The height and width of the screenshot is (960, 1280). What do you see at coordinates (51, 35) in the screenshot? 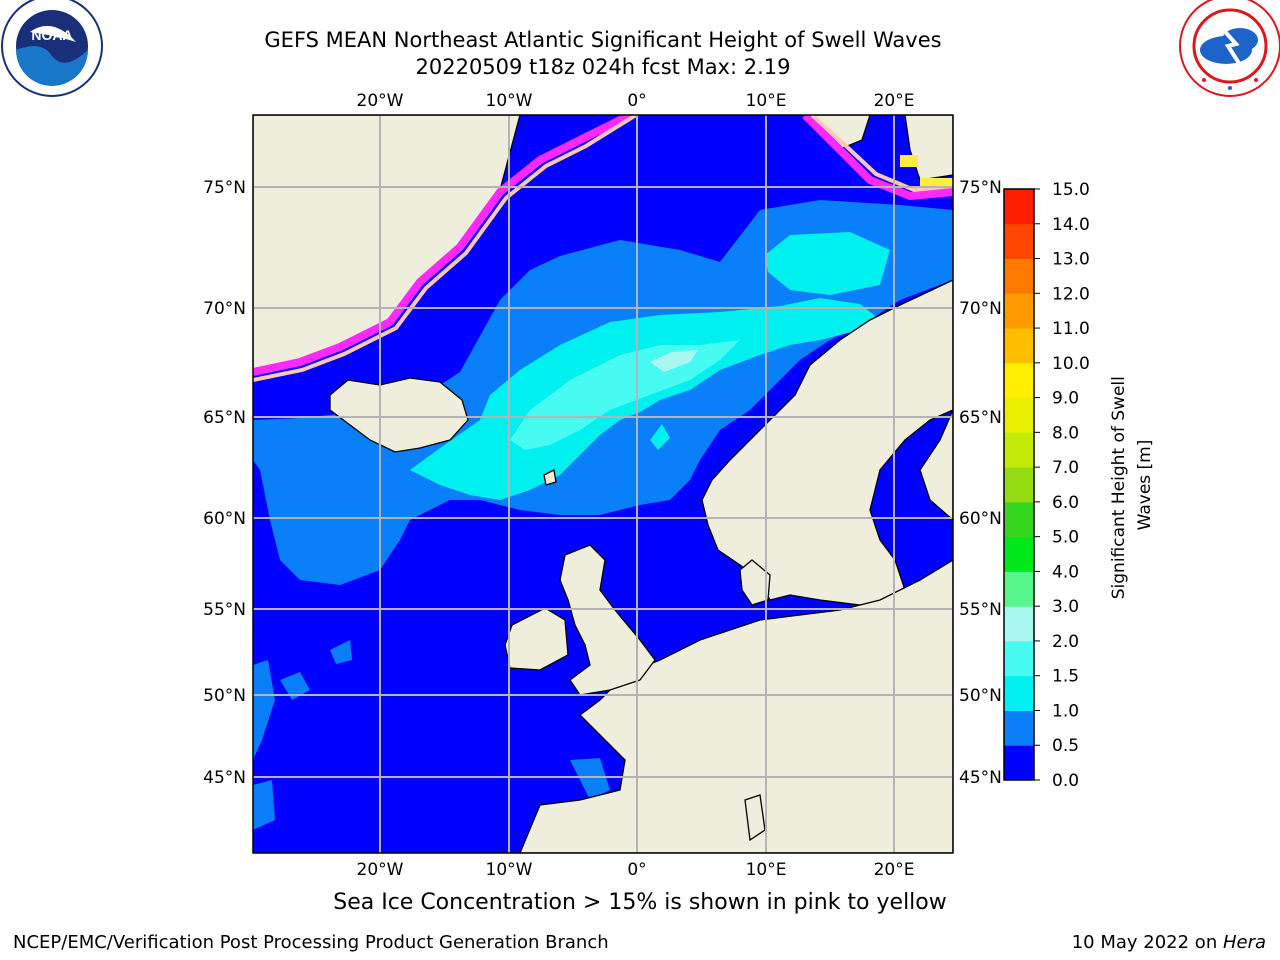
I see `noaa-logo-text: NOAA` at bounding box center [51, 35].